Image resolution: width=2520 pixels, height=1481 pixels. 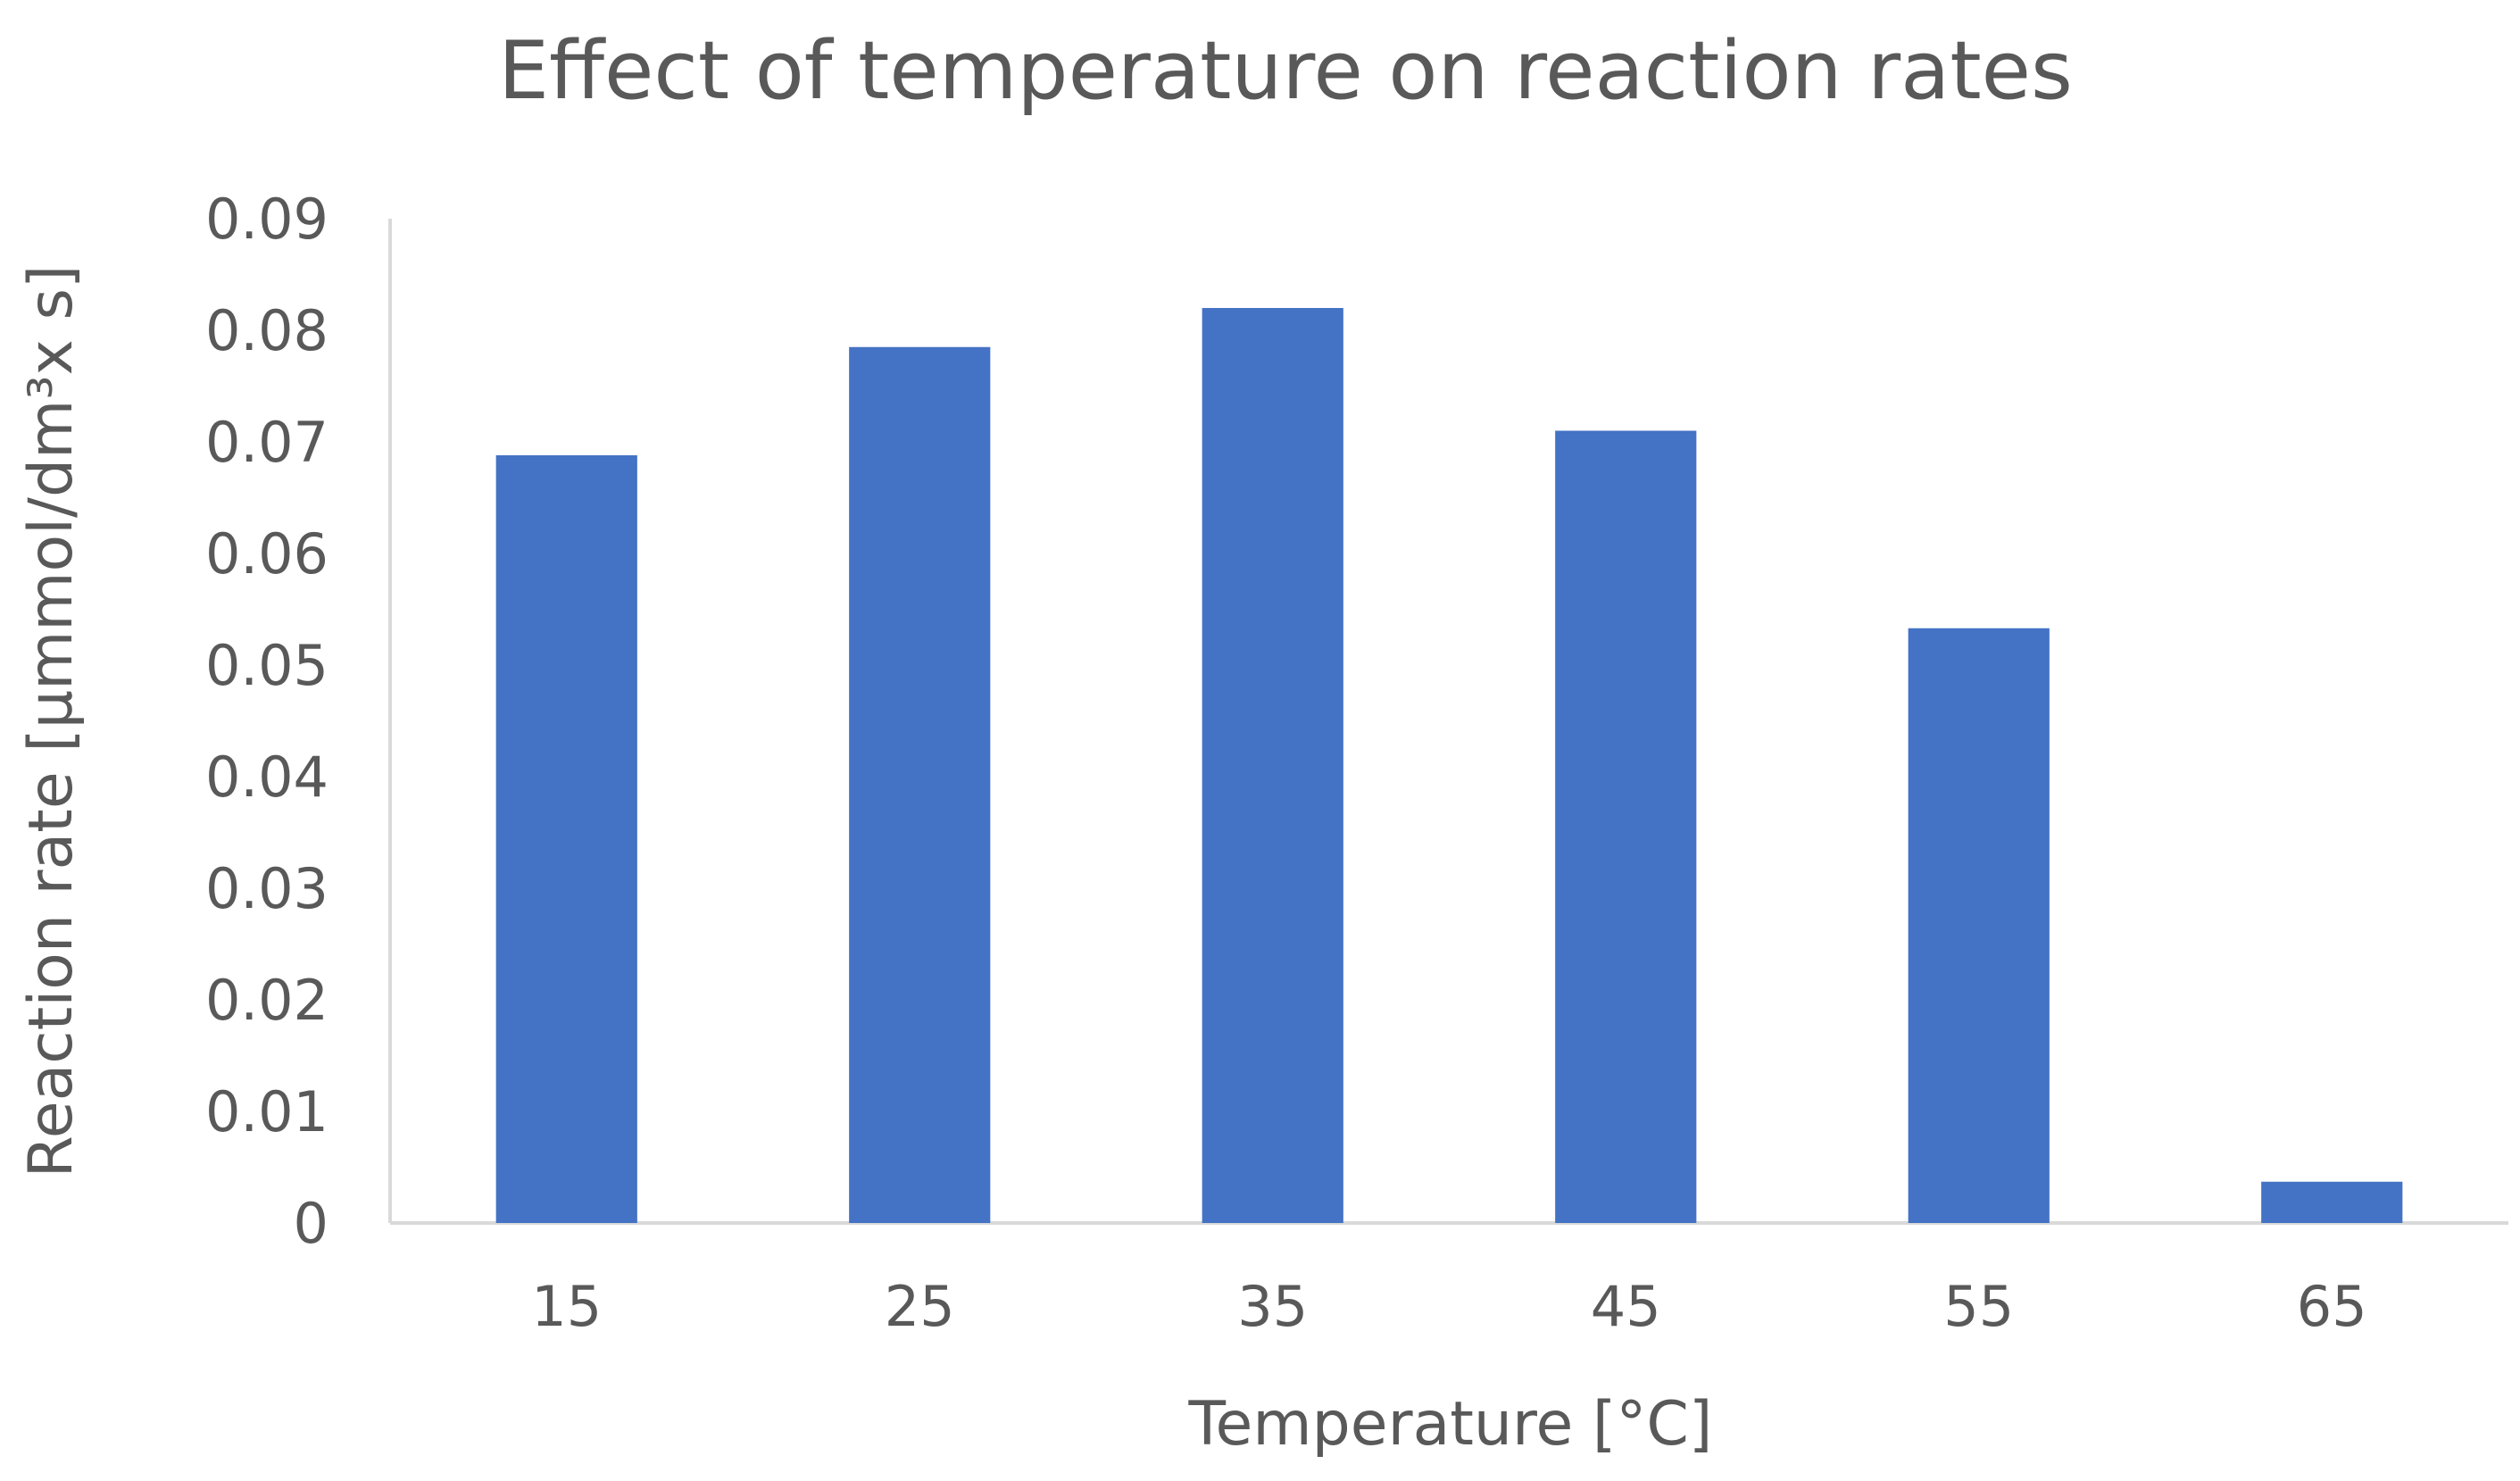 I want to click on x-tick-label: 55, so click(x=1979, y=1306).